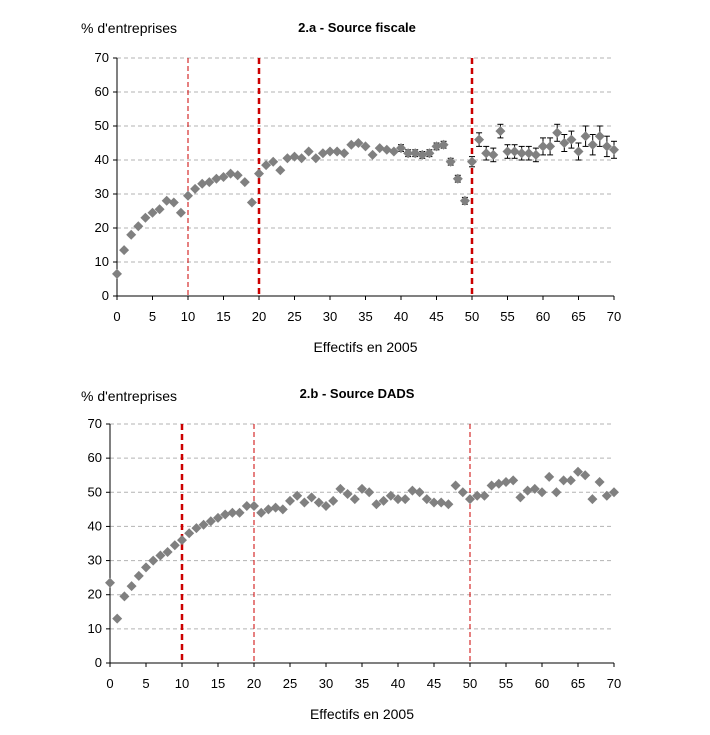 The height and width of the screenshot is (735, 710). Describe the element at coordinates (614, 683) in the screenshot. I see `x-tick-label: 70` at that location.